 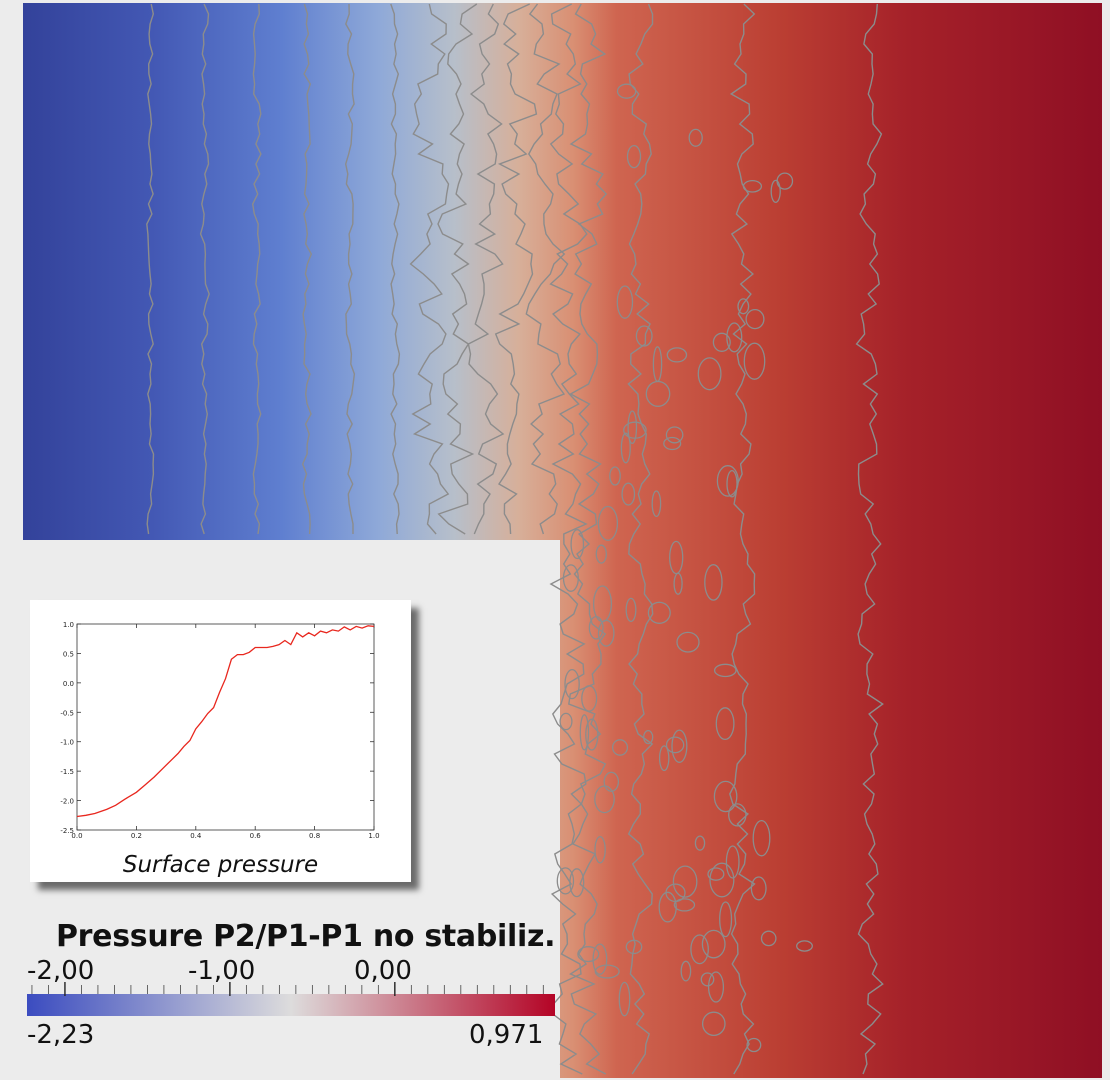 What do you see at coordinates (136, 836) in the screenshot?
I see `x-tick-label: 0.2` at bounding box center [136, 836].